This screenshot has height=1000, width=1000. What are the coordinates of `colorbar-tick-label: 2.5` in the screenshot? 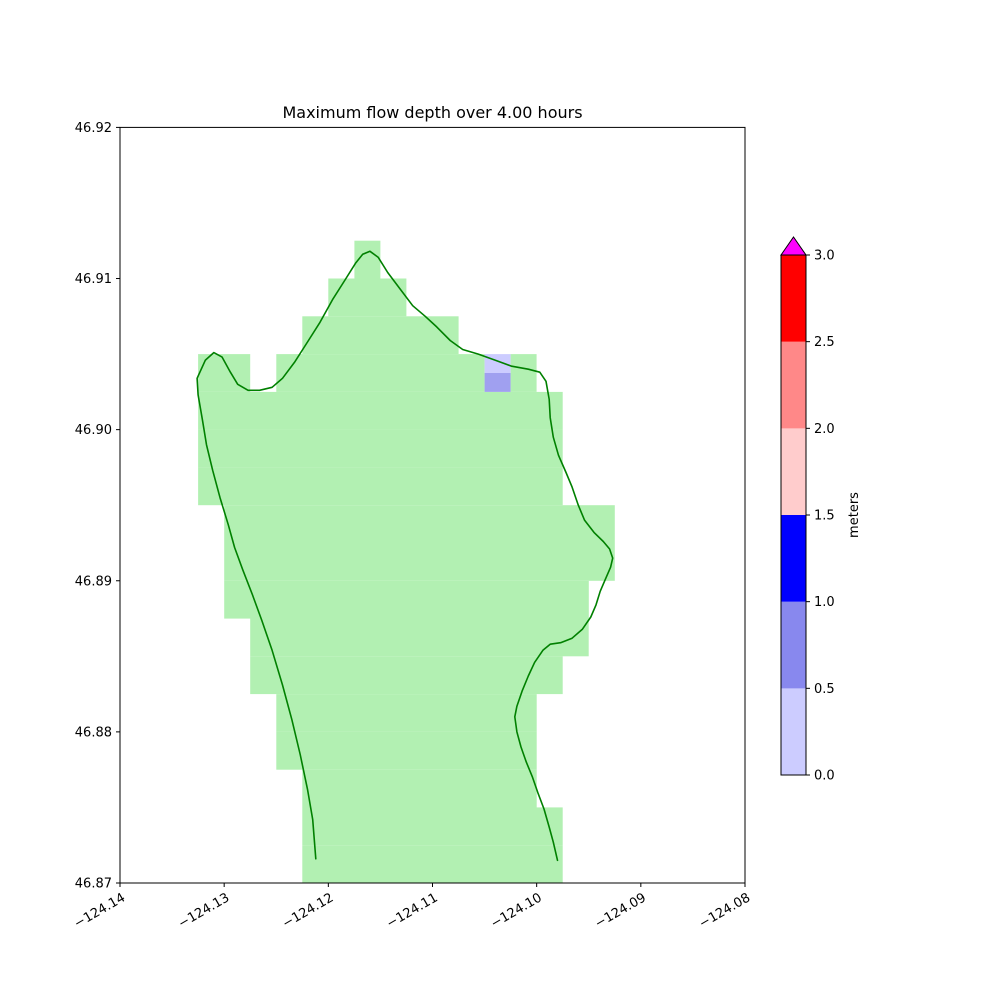 It's located at (824, 342).